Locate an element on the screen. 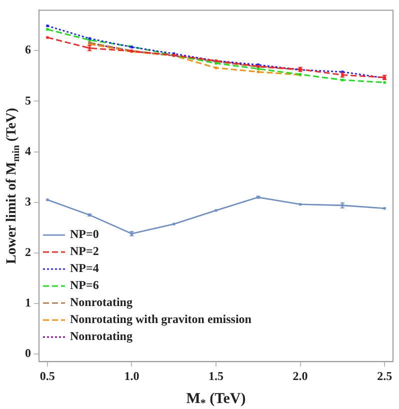  x-tick-label: 2.0 is located at coordinates (300, 375).